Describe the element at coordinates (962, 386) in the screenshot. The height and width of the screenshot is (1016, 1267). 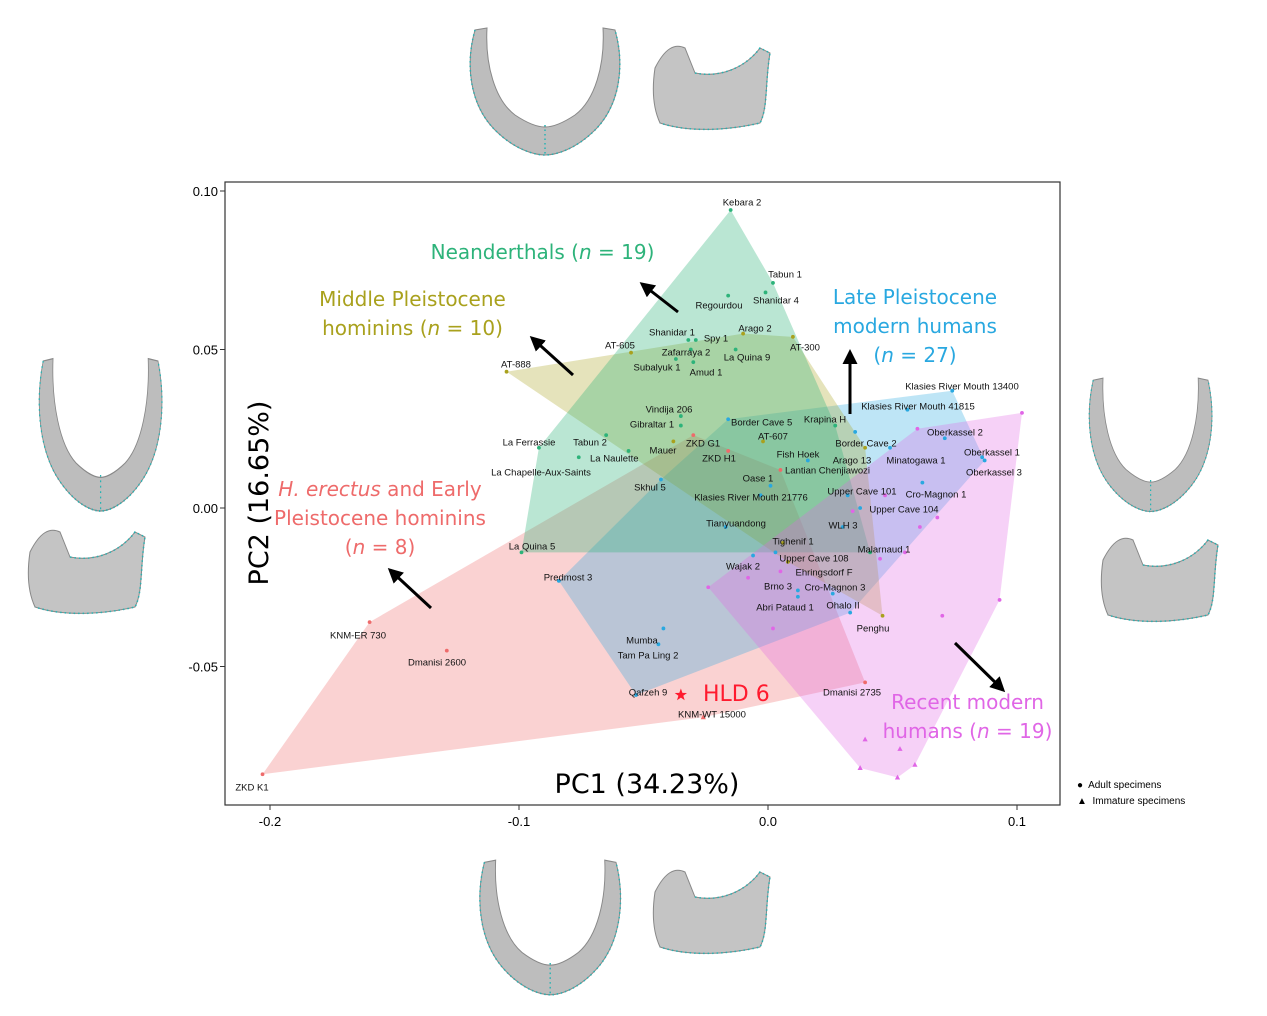
I see `point-label: Klasies River Mouth 13400` at that location.